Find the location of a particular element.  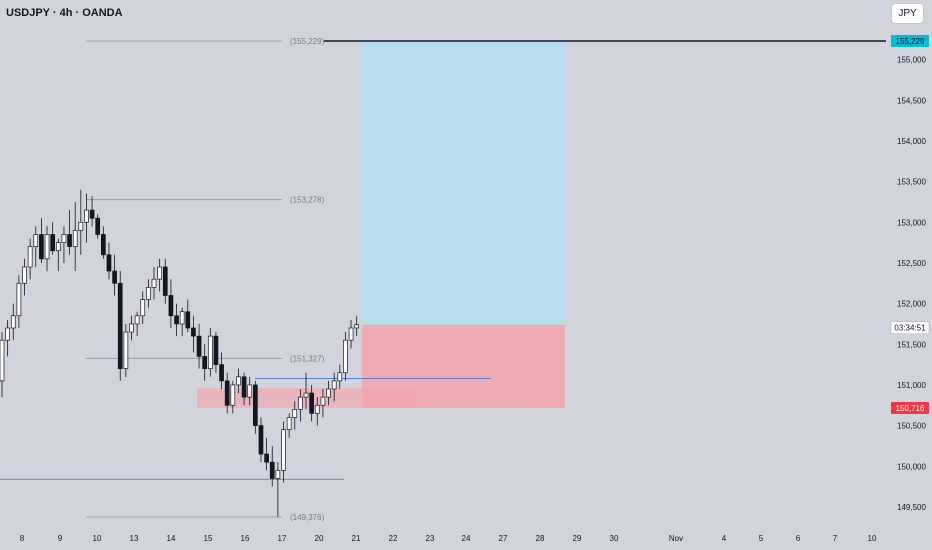

x-tick-label: 13 is located at coordinates (134, 538).